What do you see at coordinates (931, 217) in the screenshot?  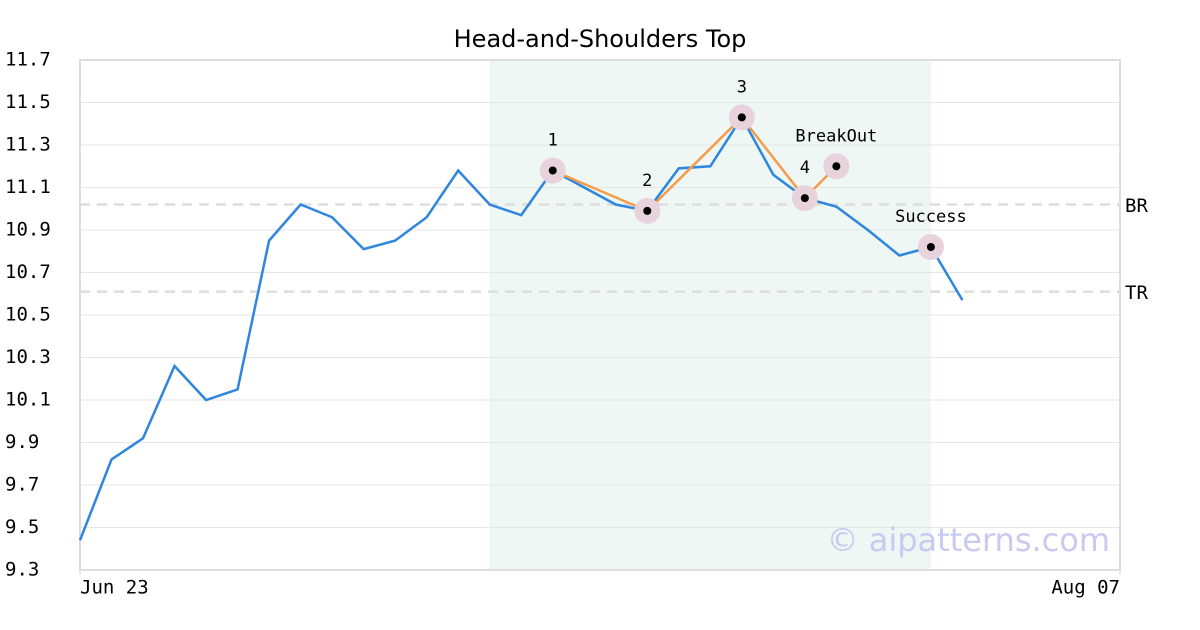 I see `point-label: Success` at bounding box center [931, 217].